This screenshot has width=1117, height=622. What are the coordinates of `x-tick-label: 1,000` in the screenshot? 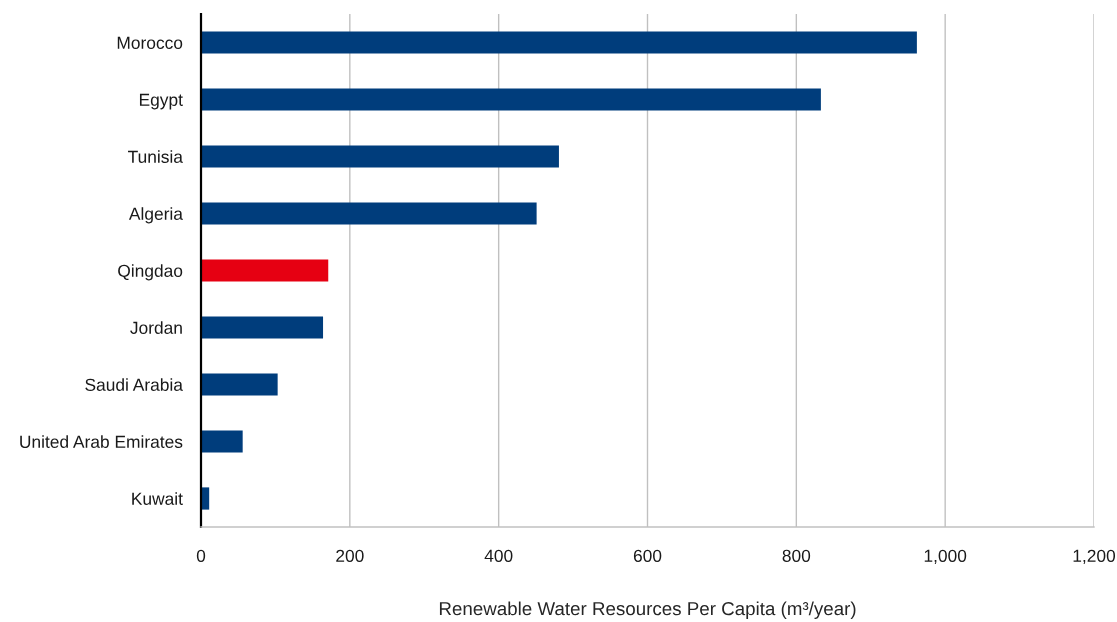 It's located at (945, 557).